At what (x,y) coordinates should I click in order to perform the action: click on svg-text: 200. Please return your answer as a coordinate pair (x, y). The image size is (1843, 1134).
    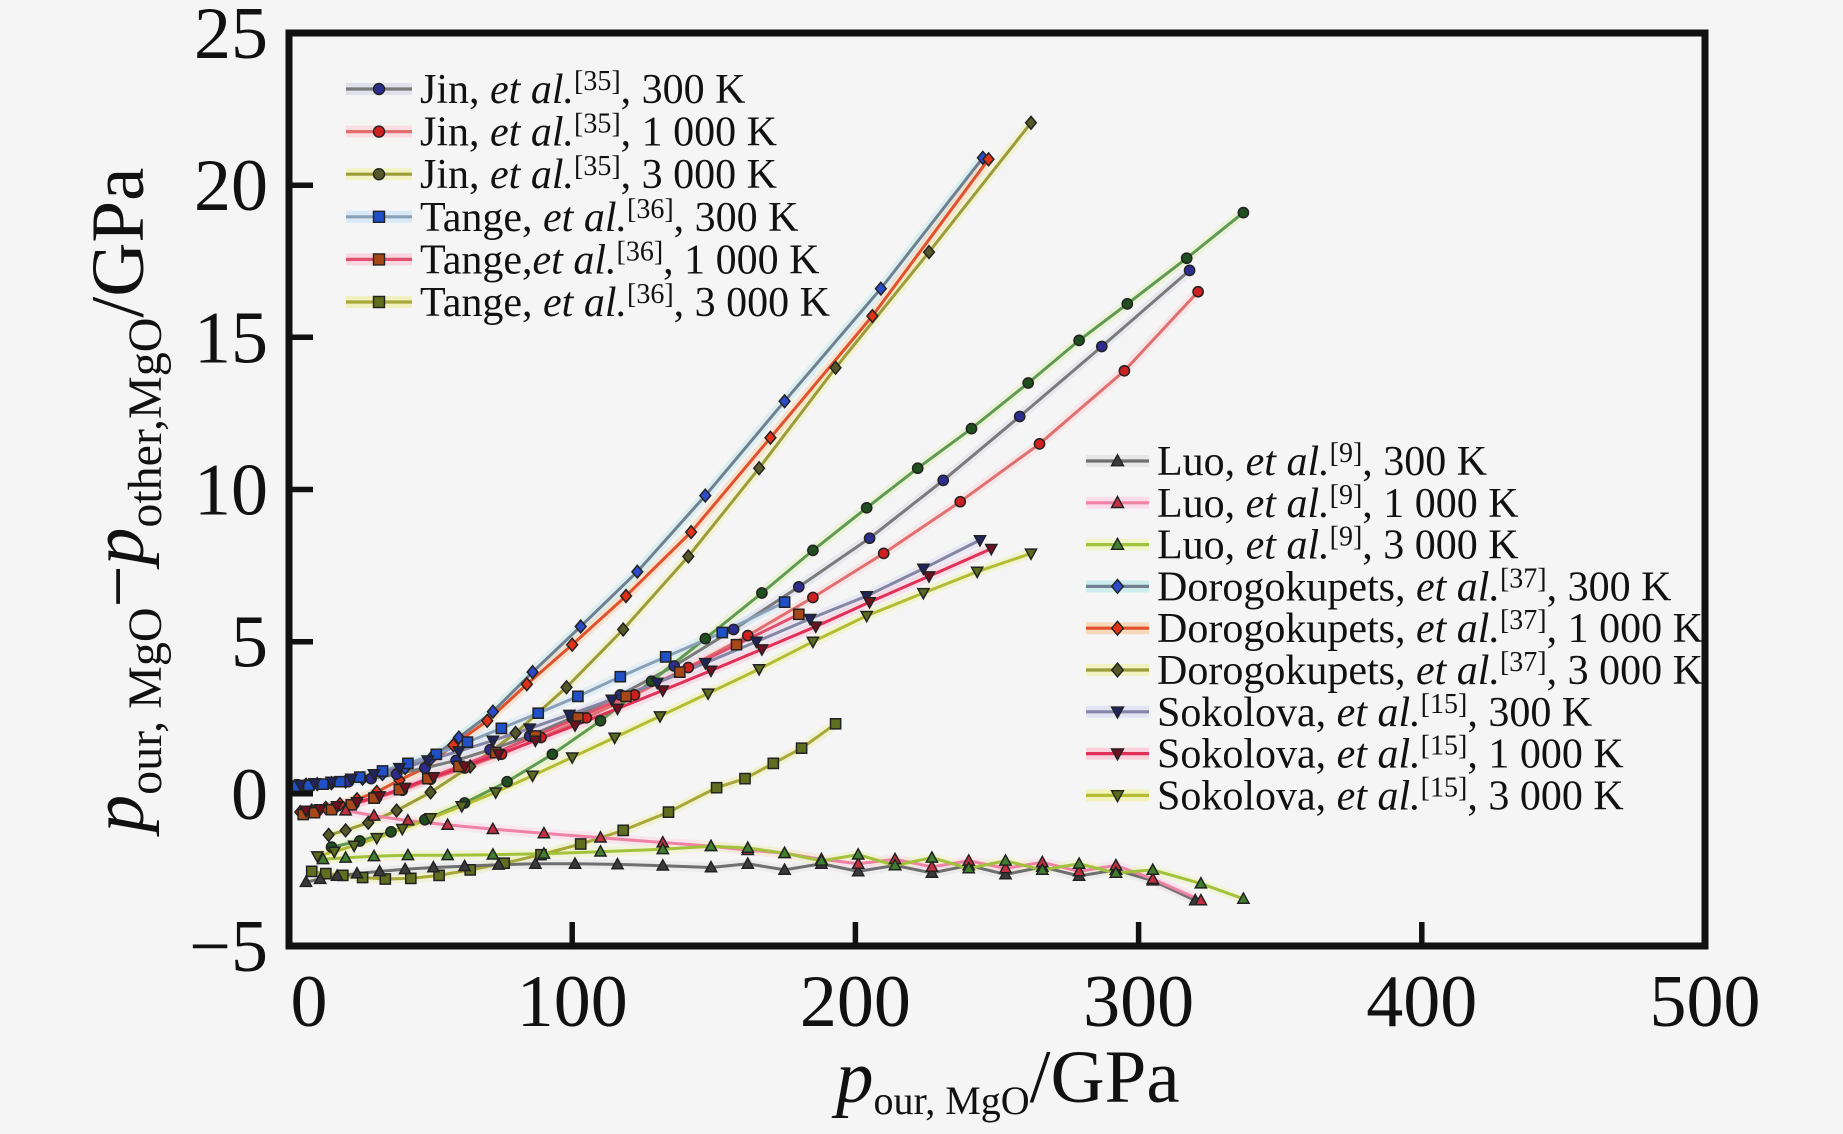
    Looking at the image, I should click on (855, 1002).